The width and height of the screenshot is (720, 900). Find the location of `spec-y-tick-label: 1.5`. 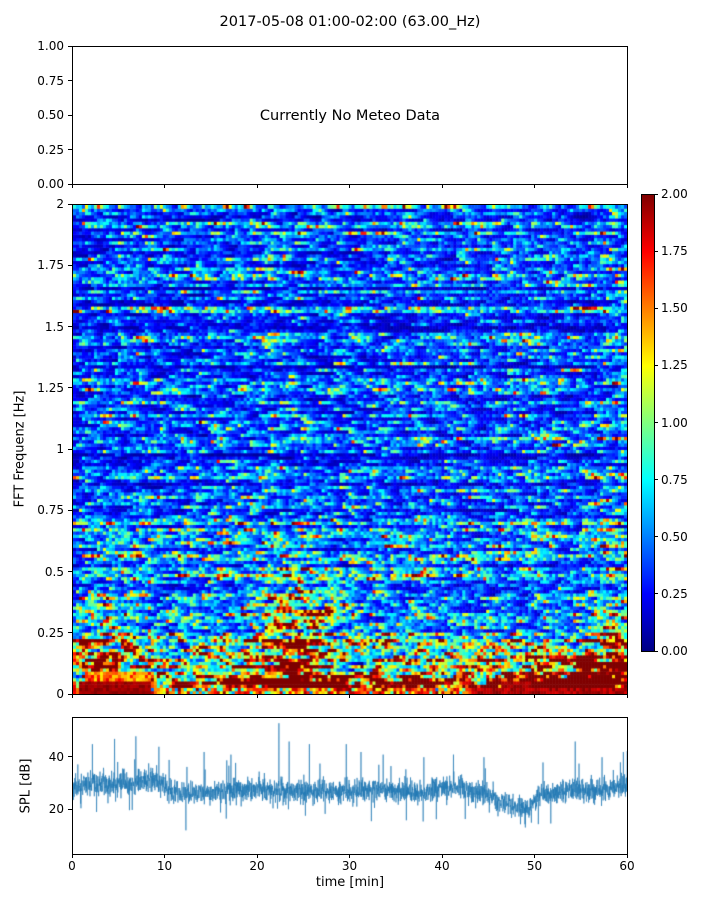

spec-y-tick-label: 1.5 is located at coordinates (54, 326).